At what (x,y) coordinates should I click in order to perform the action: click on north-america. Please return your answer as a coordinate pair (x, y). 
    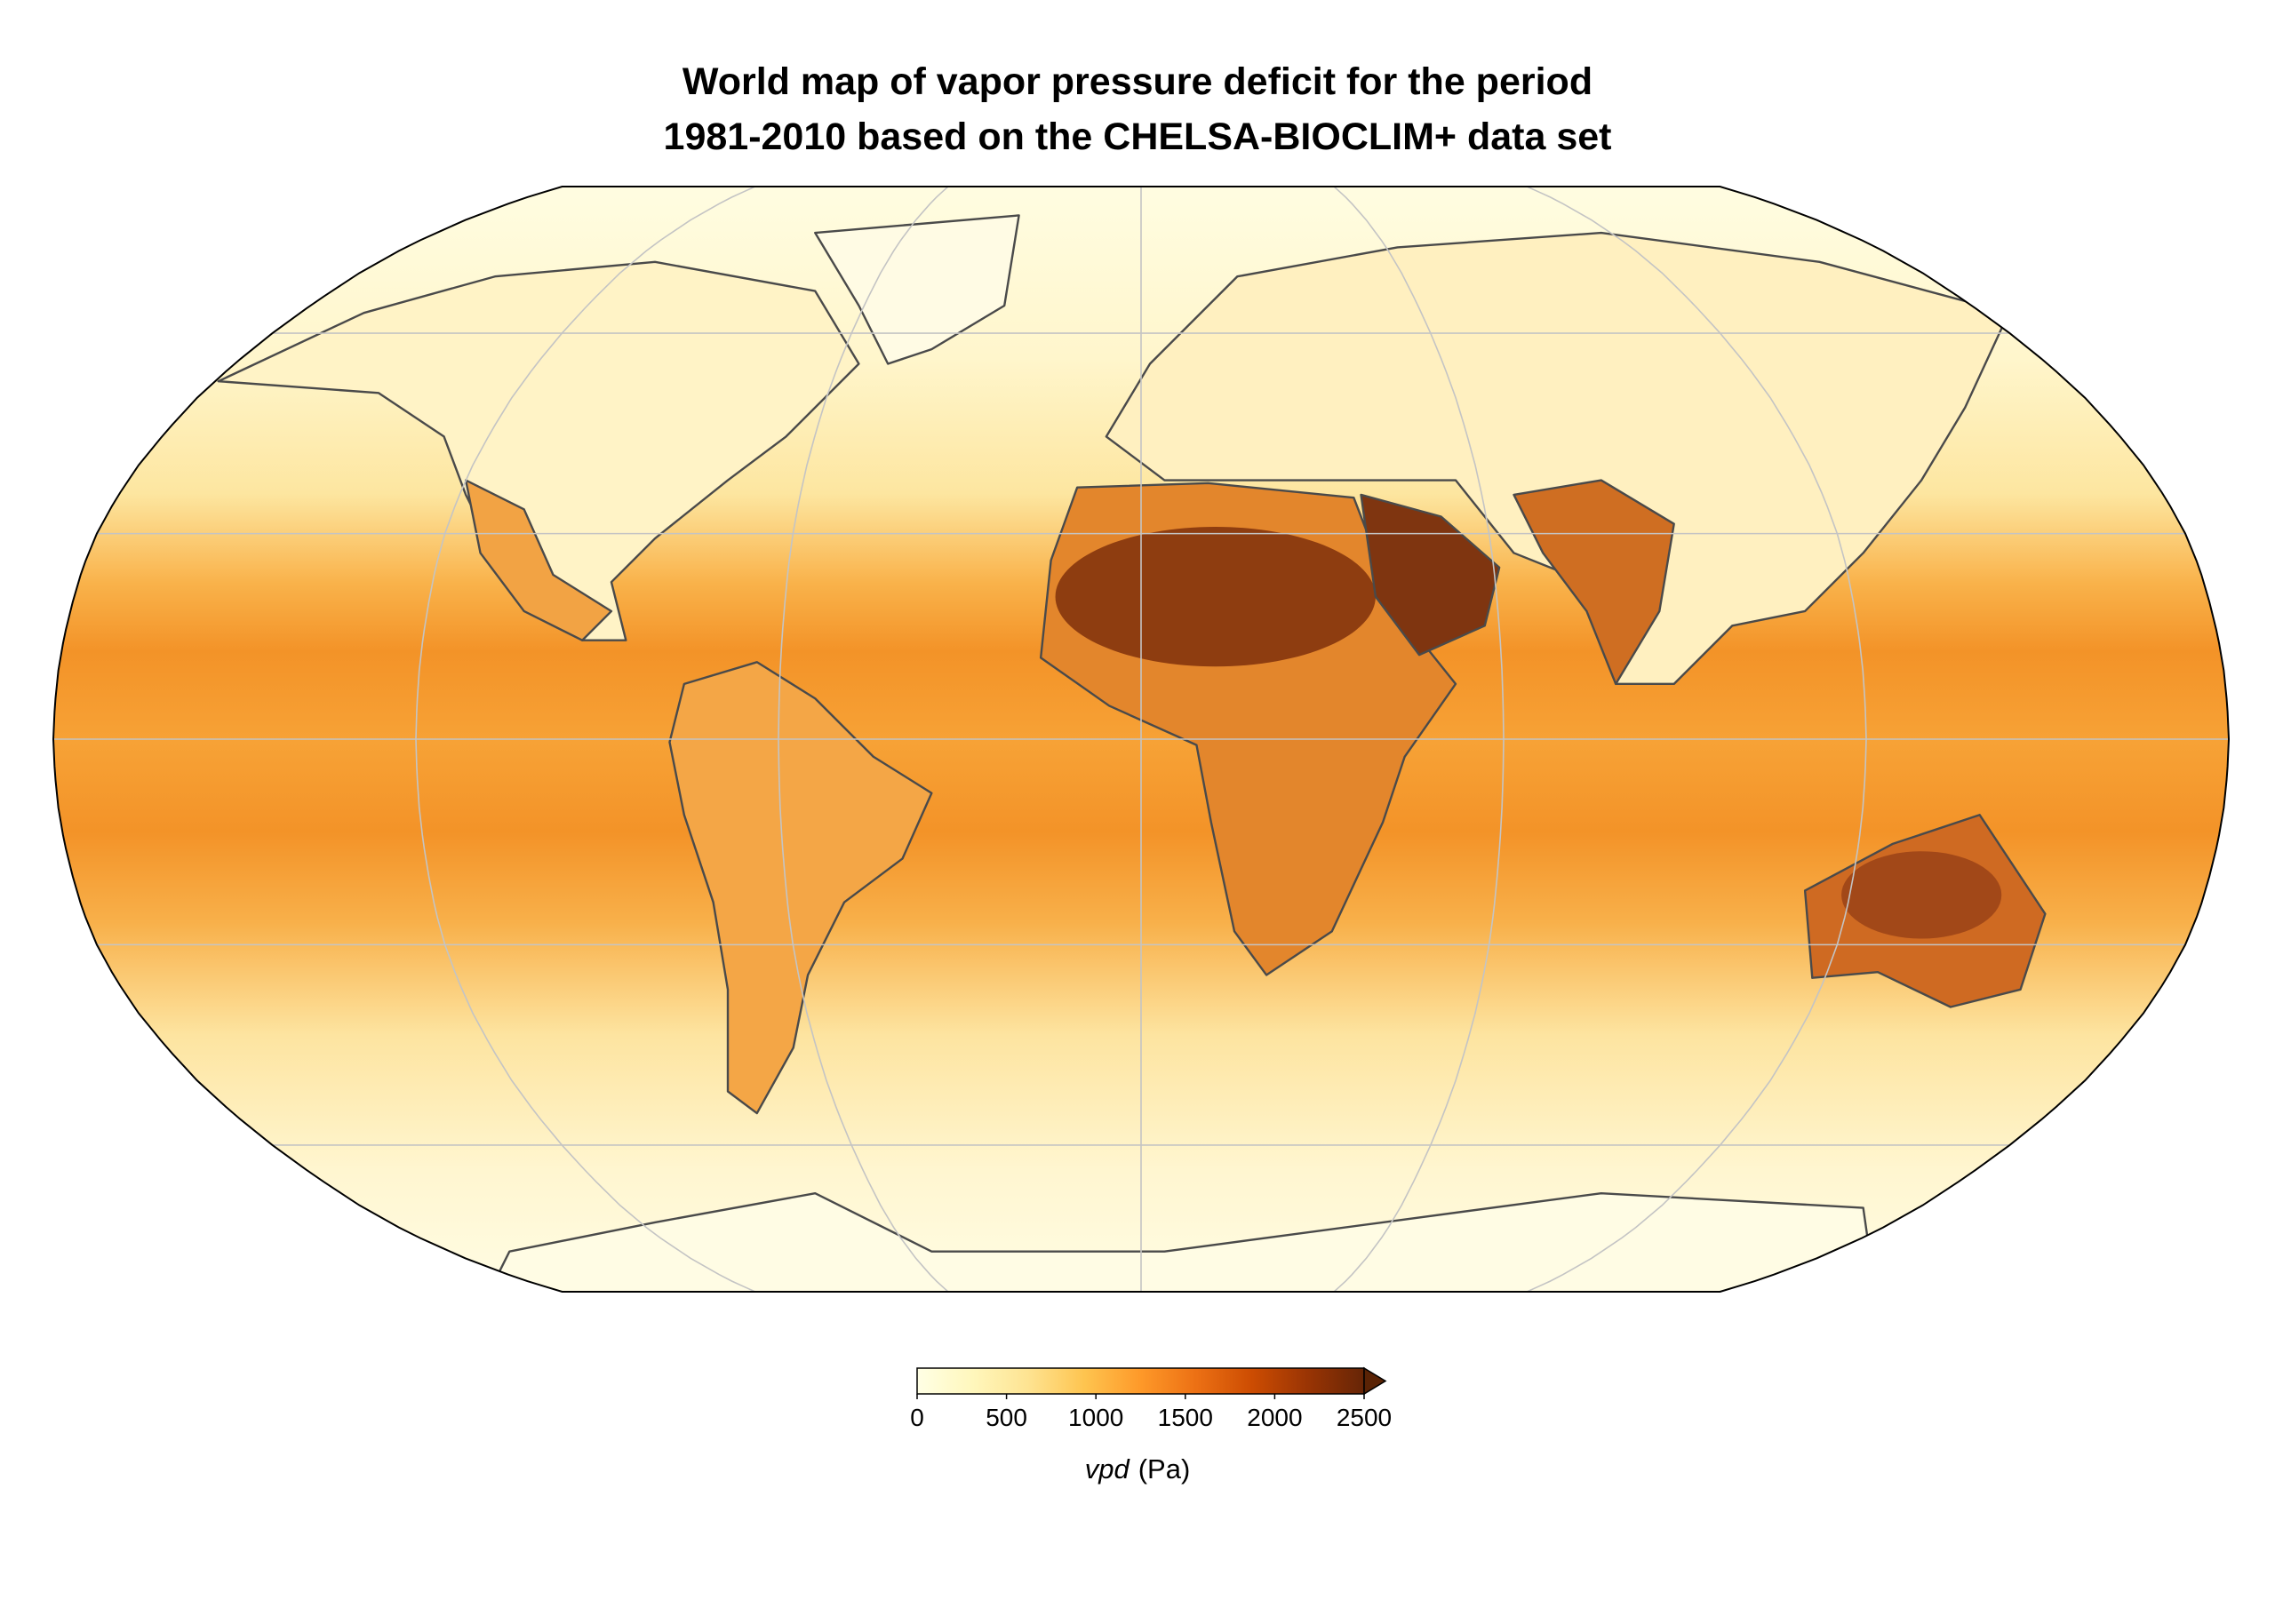
    Looking at the image, I should click on (539, 451).